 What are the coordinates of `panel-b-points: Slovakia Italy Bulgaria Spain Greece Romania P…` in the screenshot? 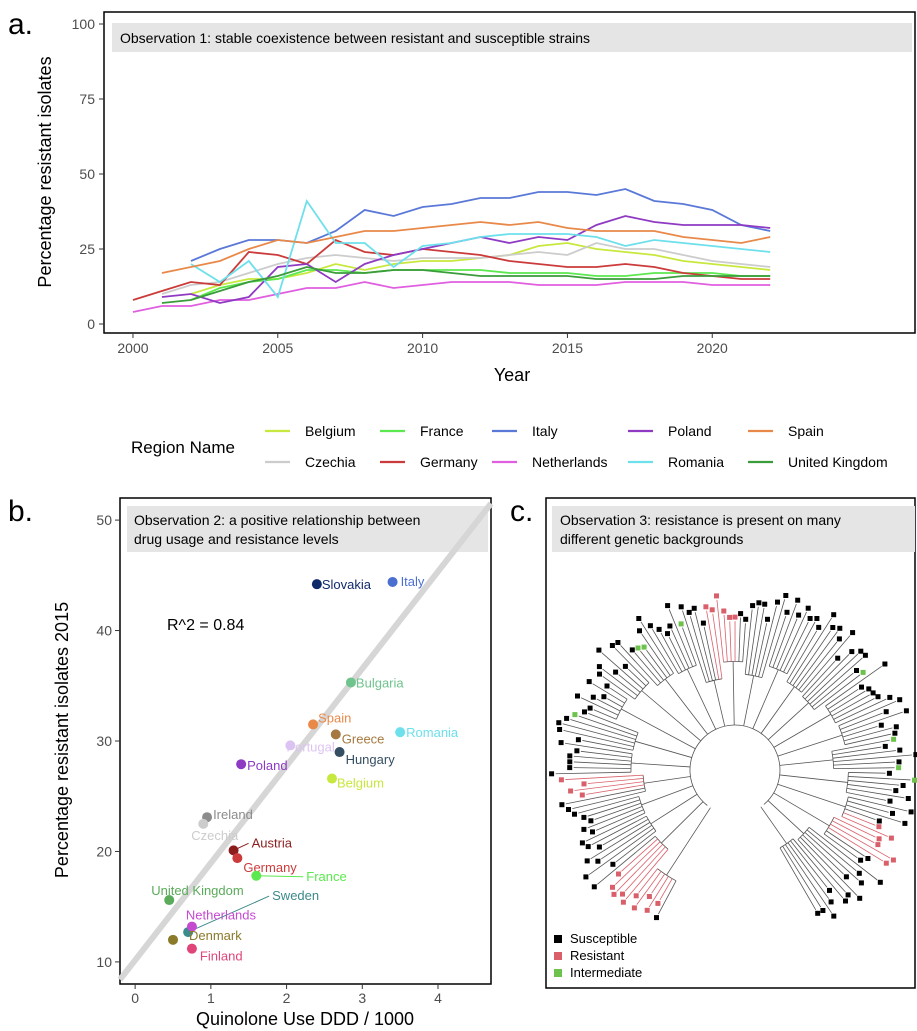 It's located at (305, 769).